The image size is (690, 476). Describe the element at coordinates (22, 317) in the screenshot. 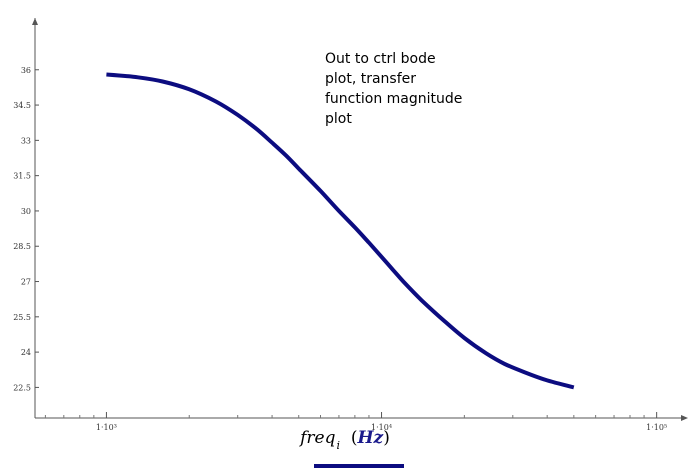

I see `y-tick-label: 25.5` at that location.